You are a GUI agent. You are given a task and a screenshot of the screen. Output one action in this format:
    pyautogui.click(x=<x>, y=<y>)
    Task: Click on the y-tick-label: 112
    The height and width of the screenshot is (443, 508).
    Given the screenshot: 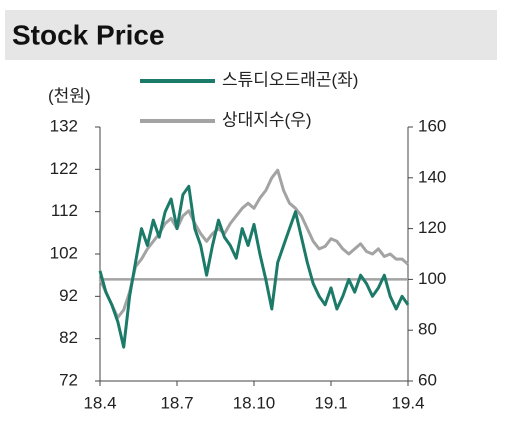 What is the action you would take?
    pyautogui.click(x=64, y=210)
    